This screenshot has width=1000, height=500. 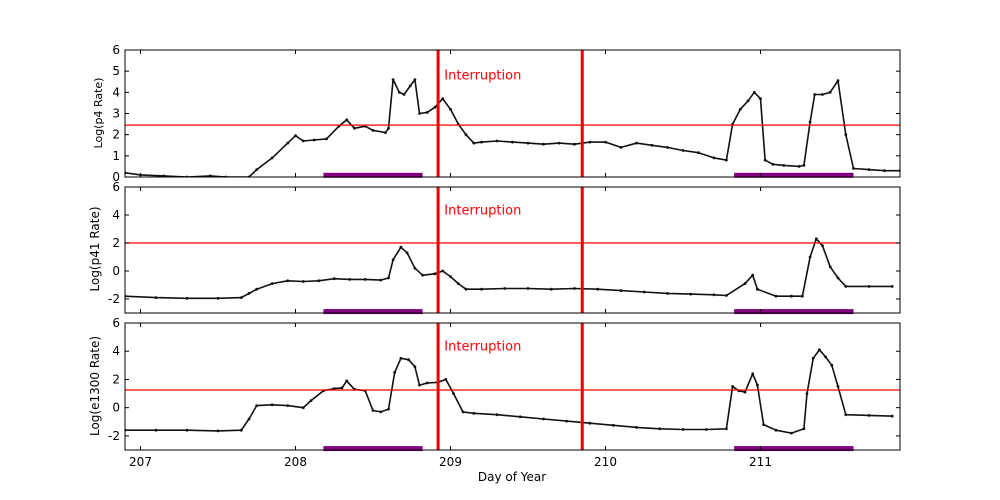 What do you see at coordinates (605, 462) in the screenshot?
I see `x-tick-label: 210` at bounding box center [605, 462].